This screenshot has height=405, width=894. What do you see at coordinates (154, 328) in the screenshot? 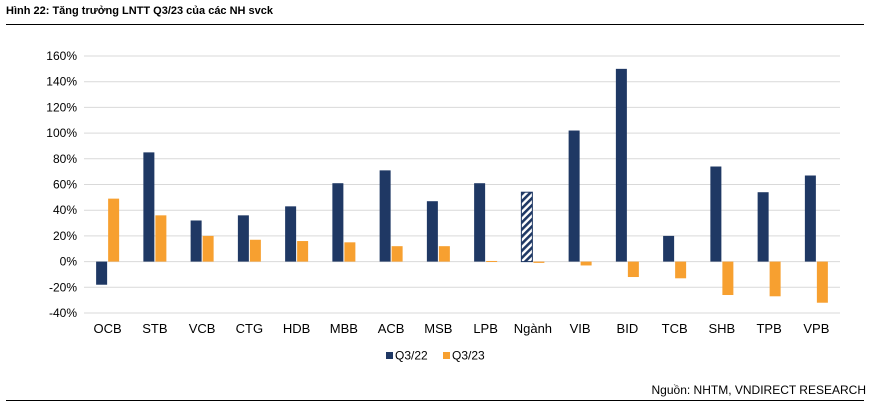
I see `x-tick-label: STB` at bounding box center [154, 328].